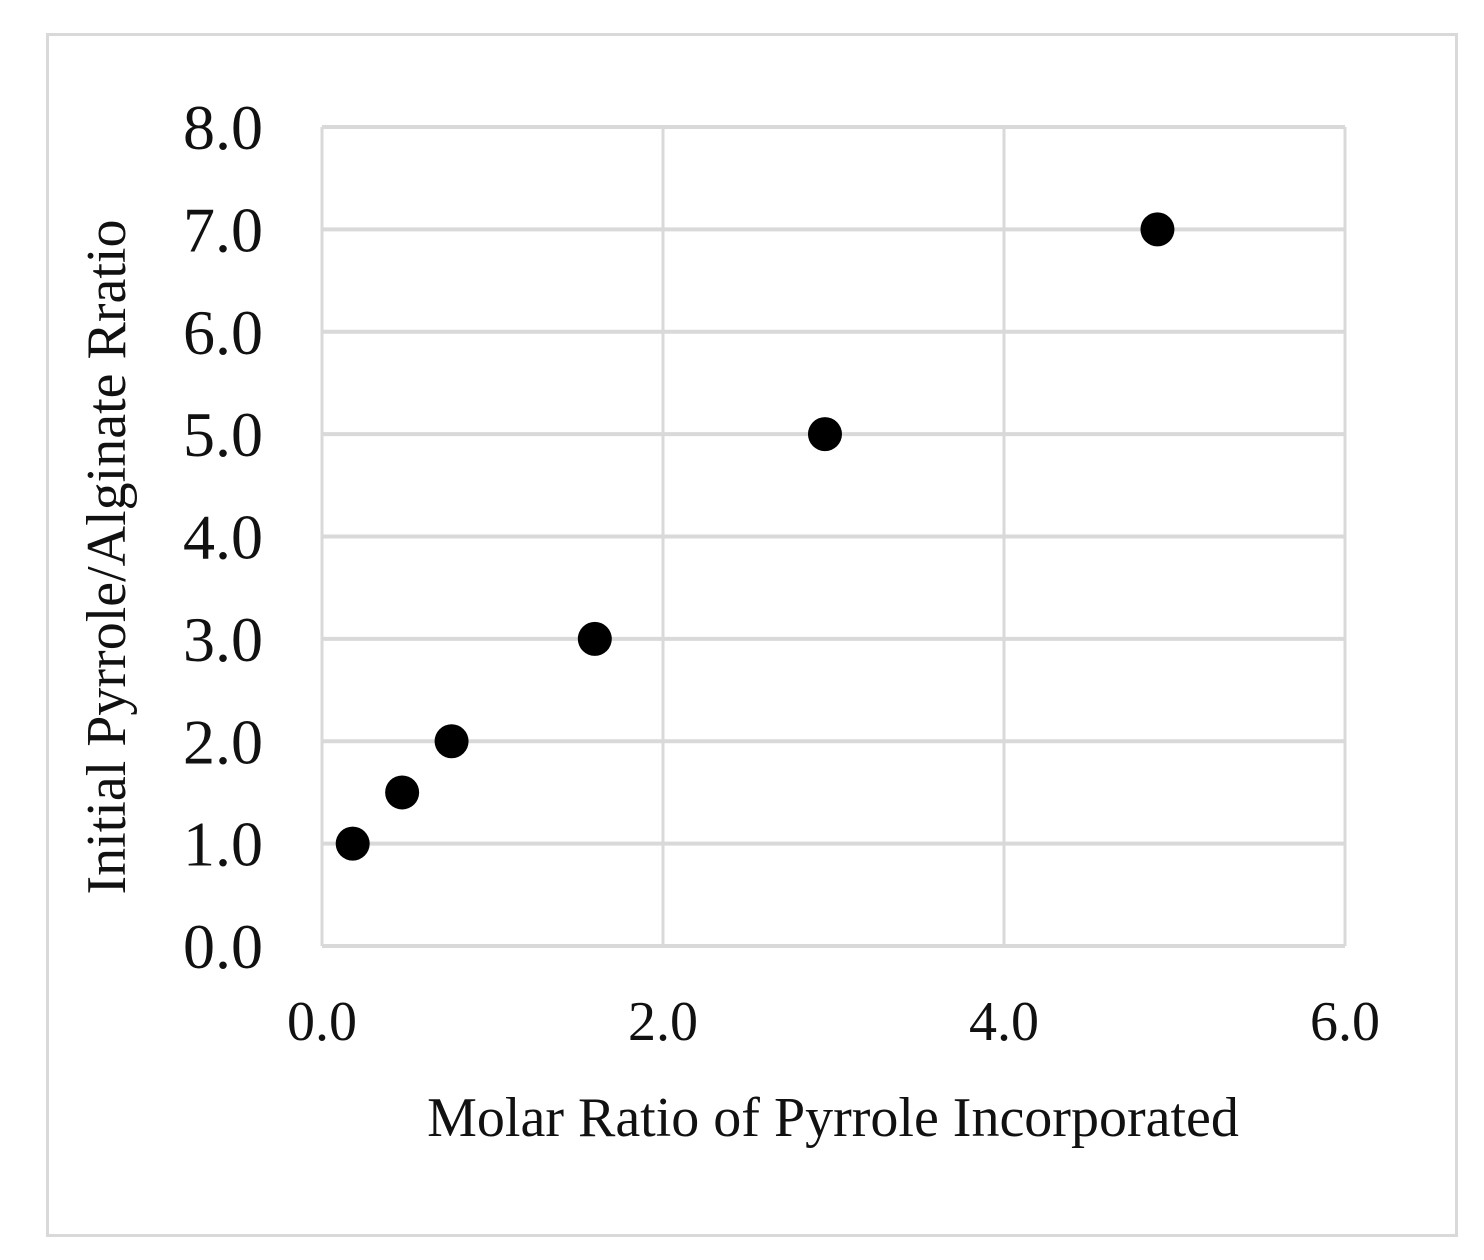 Image resolution: width=1484 pixels, height=1260 pixels. What do you see at coordinates (223, 229) in the screenshot?
I see `y-tick-label: 7.0` at bounding box center [223, 229].